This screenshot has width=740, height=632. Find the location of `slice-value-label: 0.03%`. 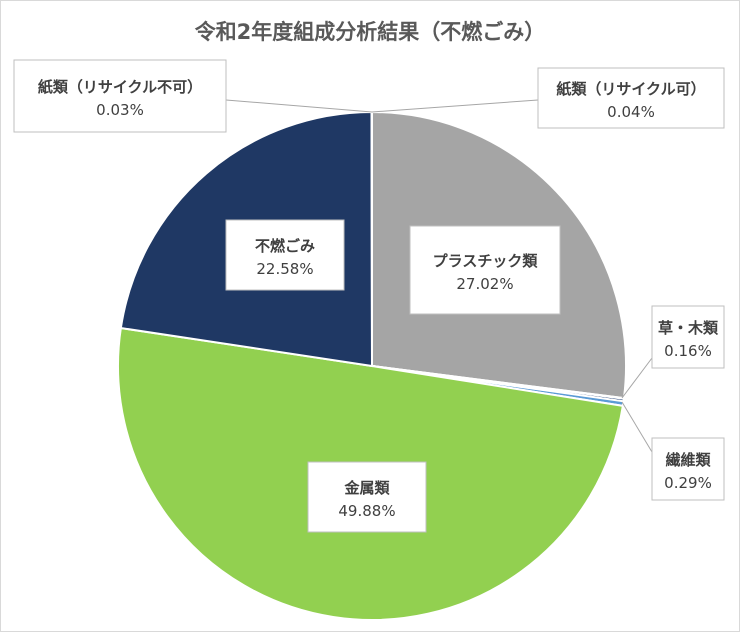

slice-value-label: 0.03% is located at coordinates (120, 110).